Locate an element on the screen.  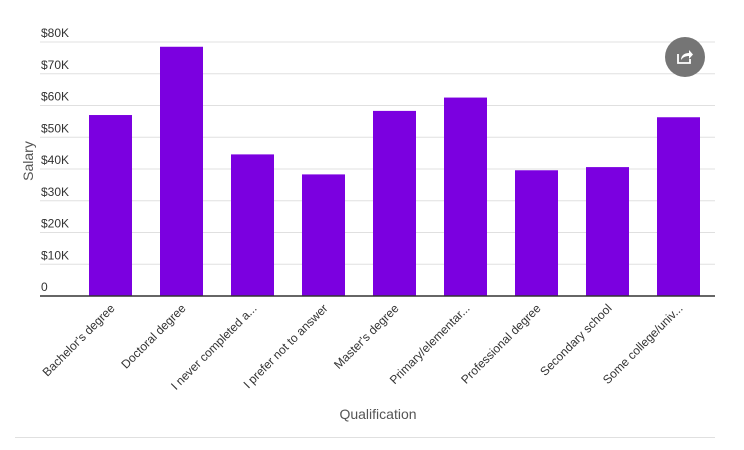
x-tick-label: Master's degree is located at coordinates (366, 336).